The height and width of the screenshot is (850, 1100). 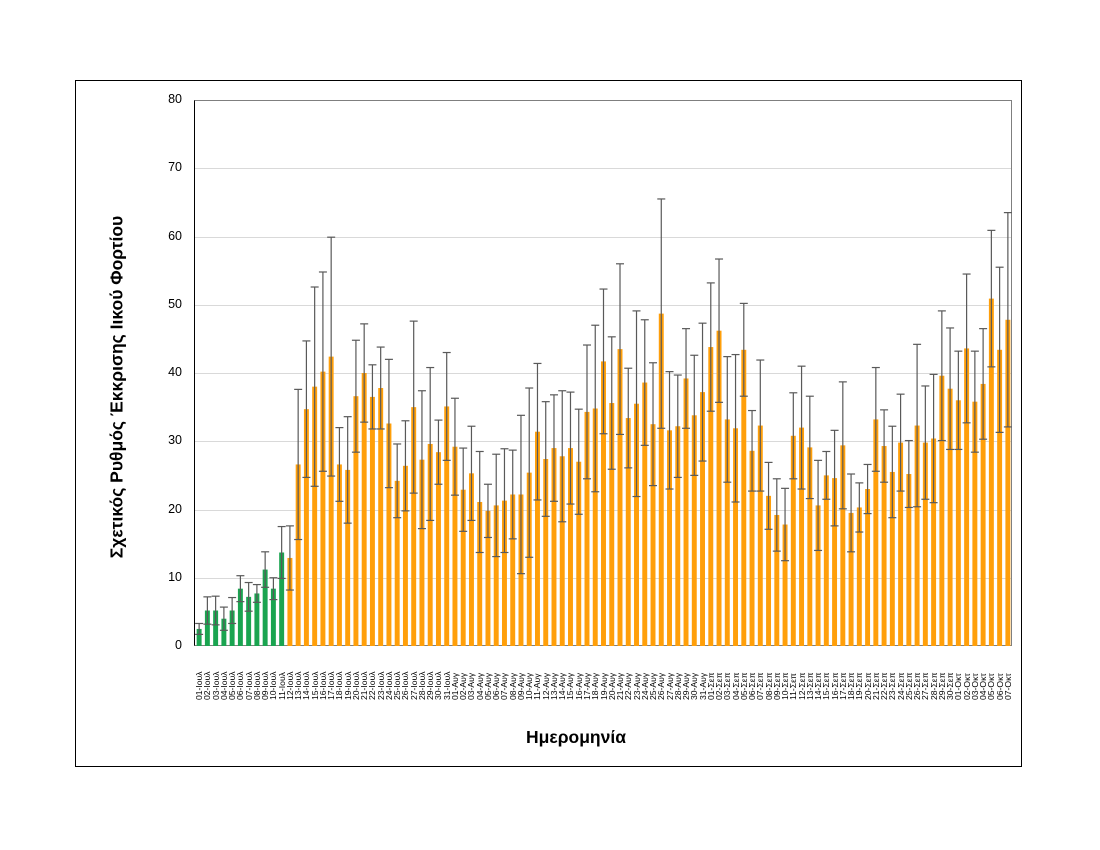 I want to click on y-tick-label: 40, so click(x=175, y=372).